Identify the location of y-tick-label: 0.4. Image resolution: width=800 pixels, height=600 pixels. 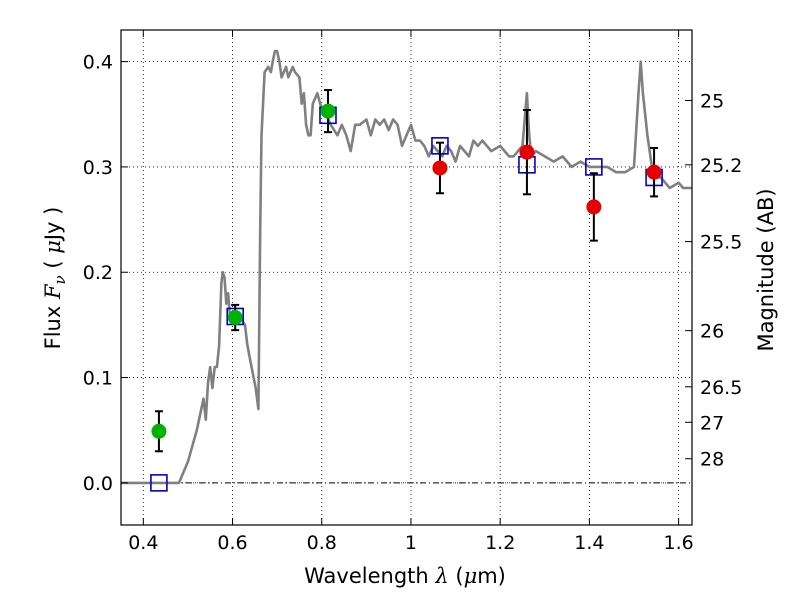
(98, 63).